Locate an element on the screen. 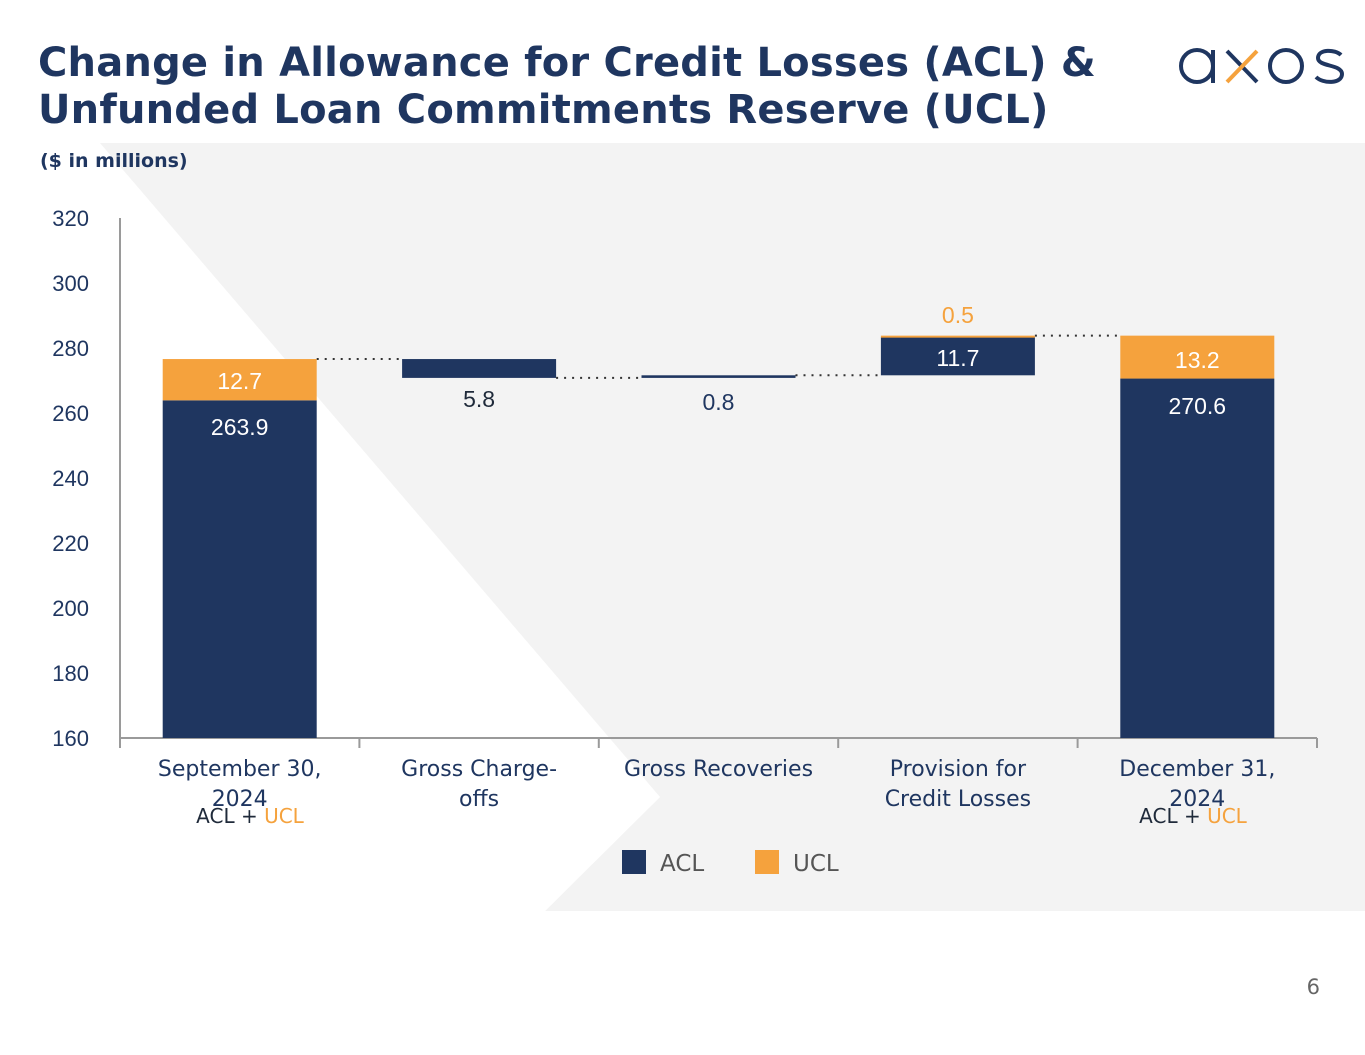 This screenshot has width=1365, height=1055. combo-note-right: ACL + UCL is located at coordinates (1193, 816).